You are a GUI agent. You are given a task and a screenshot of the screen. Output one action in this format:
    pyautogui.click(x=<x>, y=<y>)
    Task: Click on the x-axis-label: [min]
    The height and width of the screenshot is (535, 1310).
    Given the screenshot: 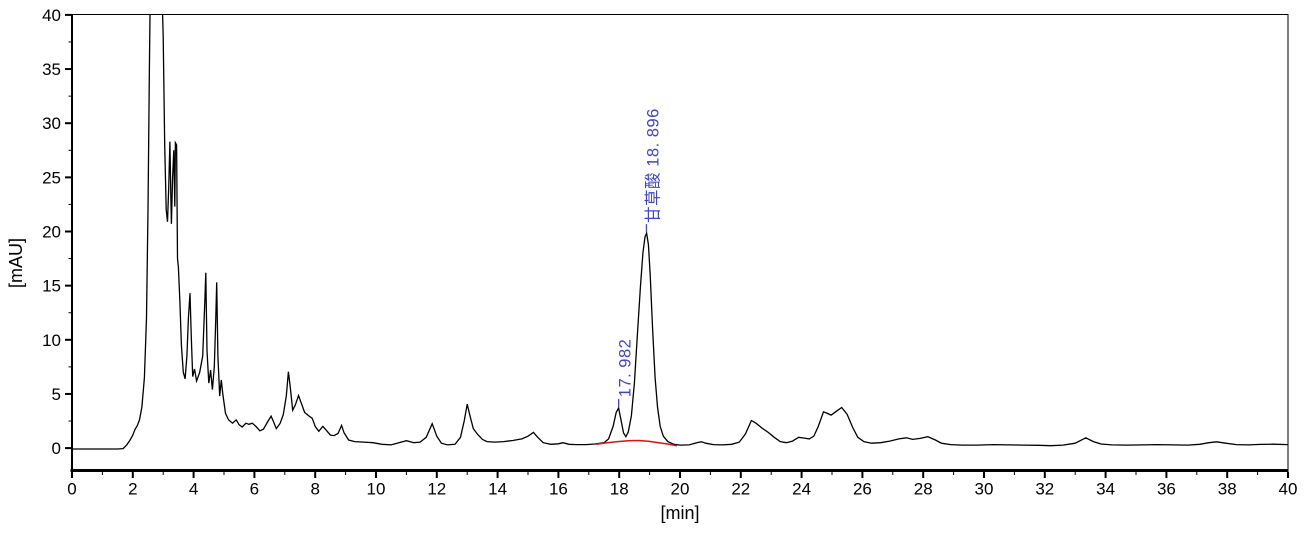 What is the action you would take?
    pyautogui.click(x=679, y=513)
    